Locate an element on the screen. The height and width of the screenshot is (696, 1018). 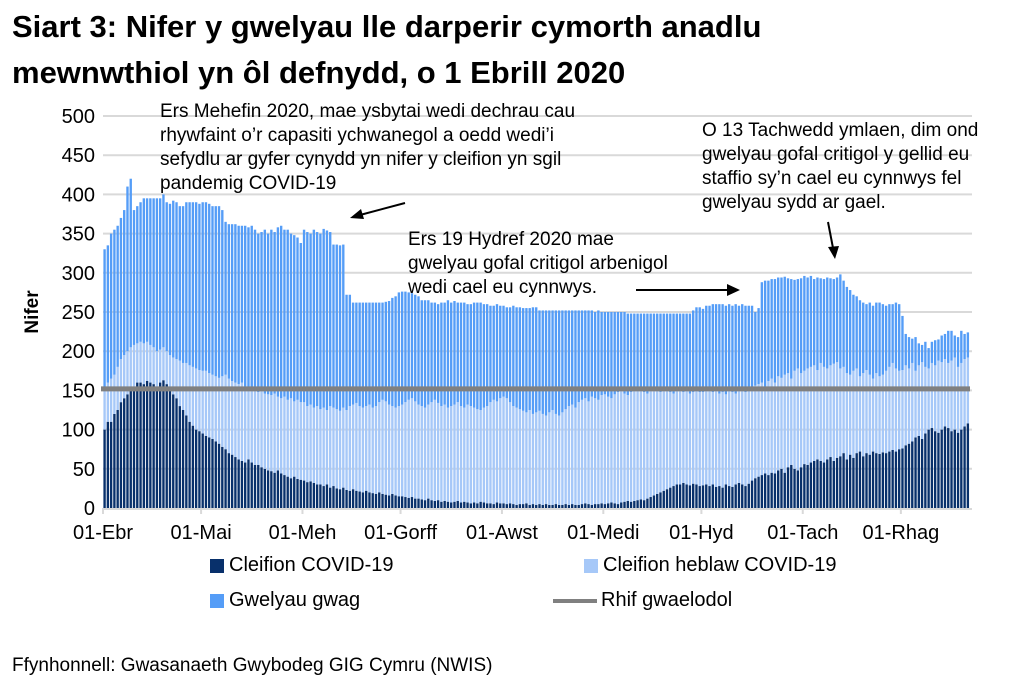
annotation-arrows is located at coordinates (594, 249).